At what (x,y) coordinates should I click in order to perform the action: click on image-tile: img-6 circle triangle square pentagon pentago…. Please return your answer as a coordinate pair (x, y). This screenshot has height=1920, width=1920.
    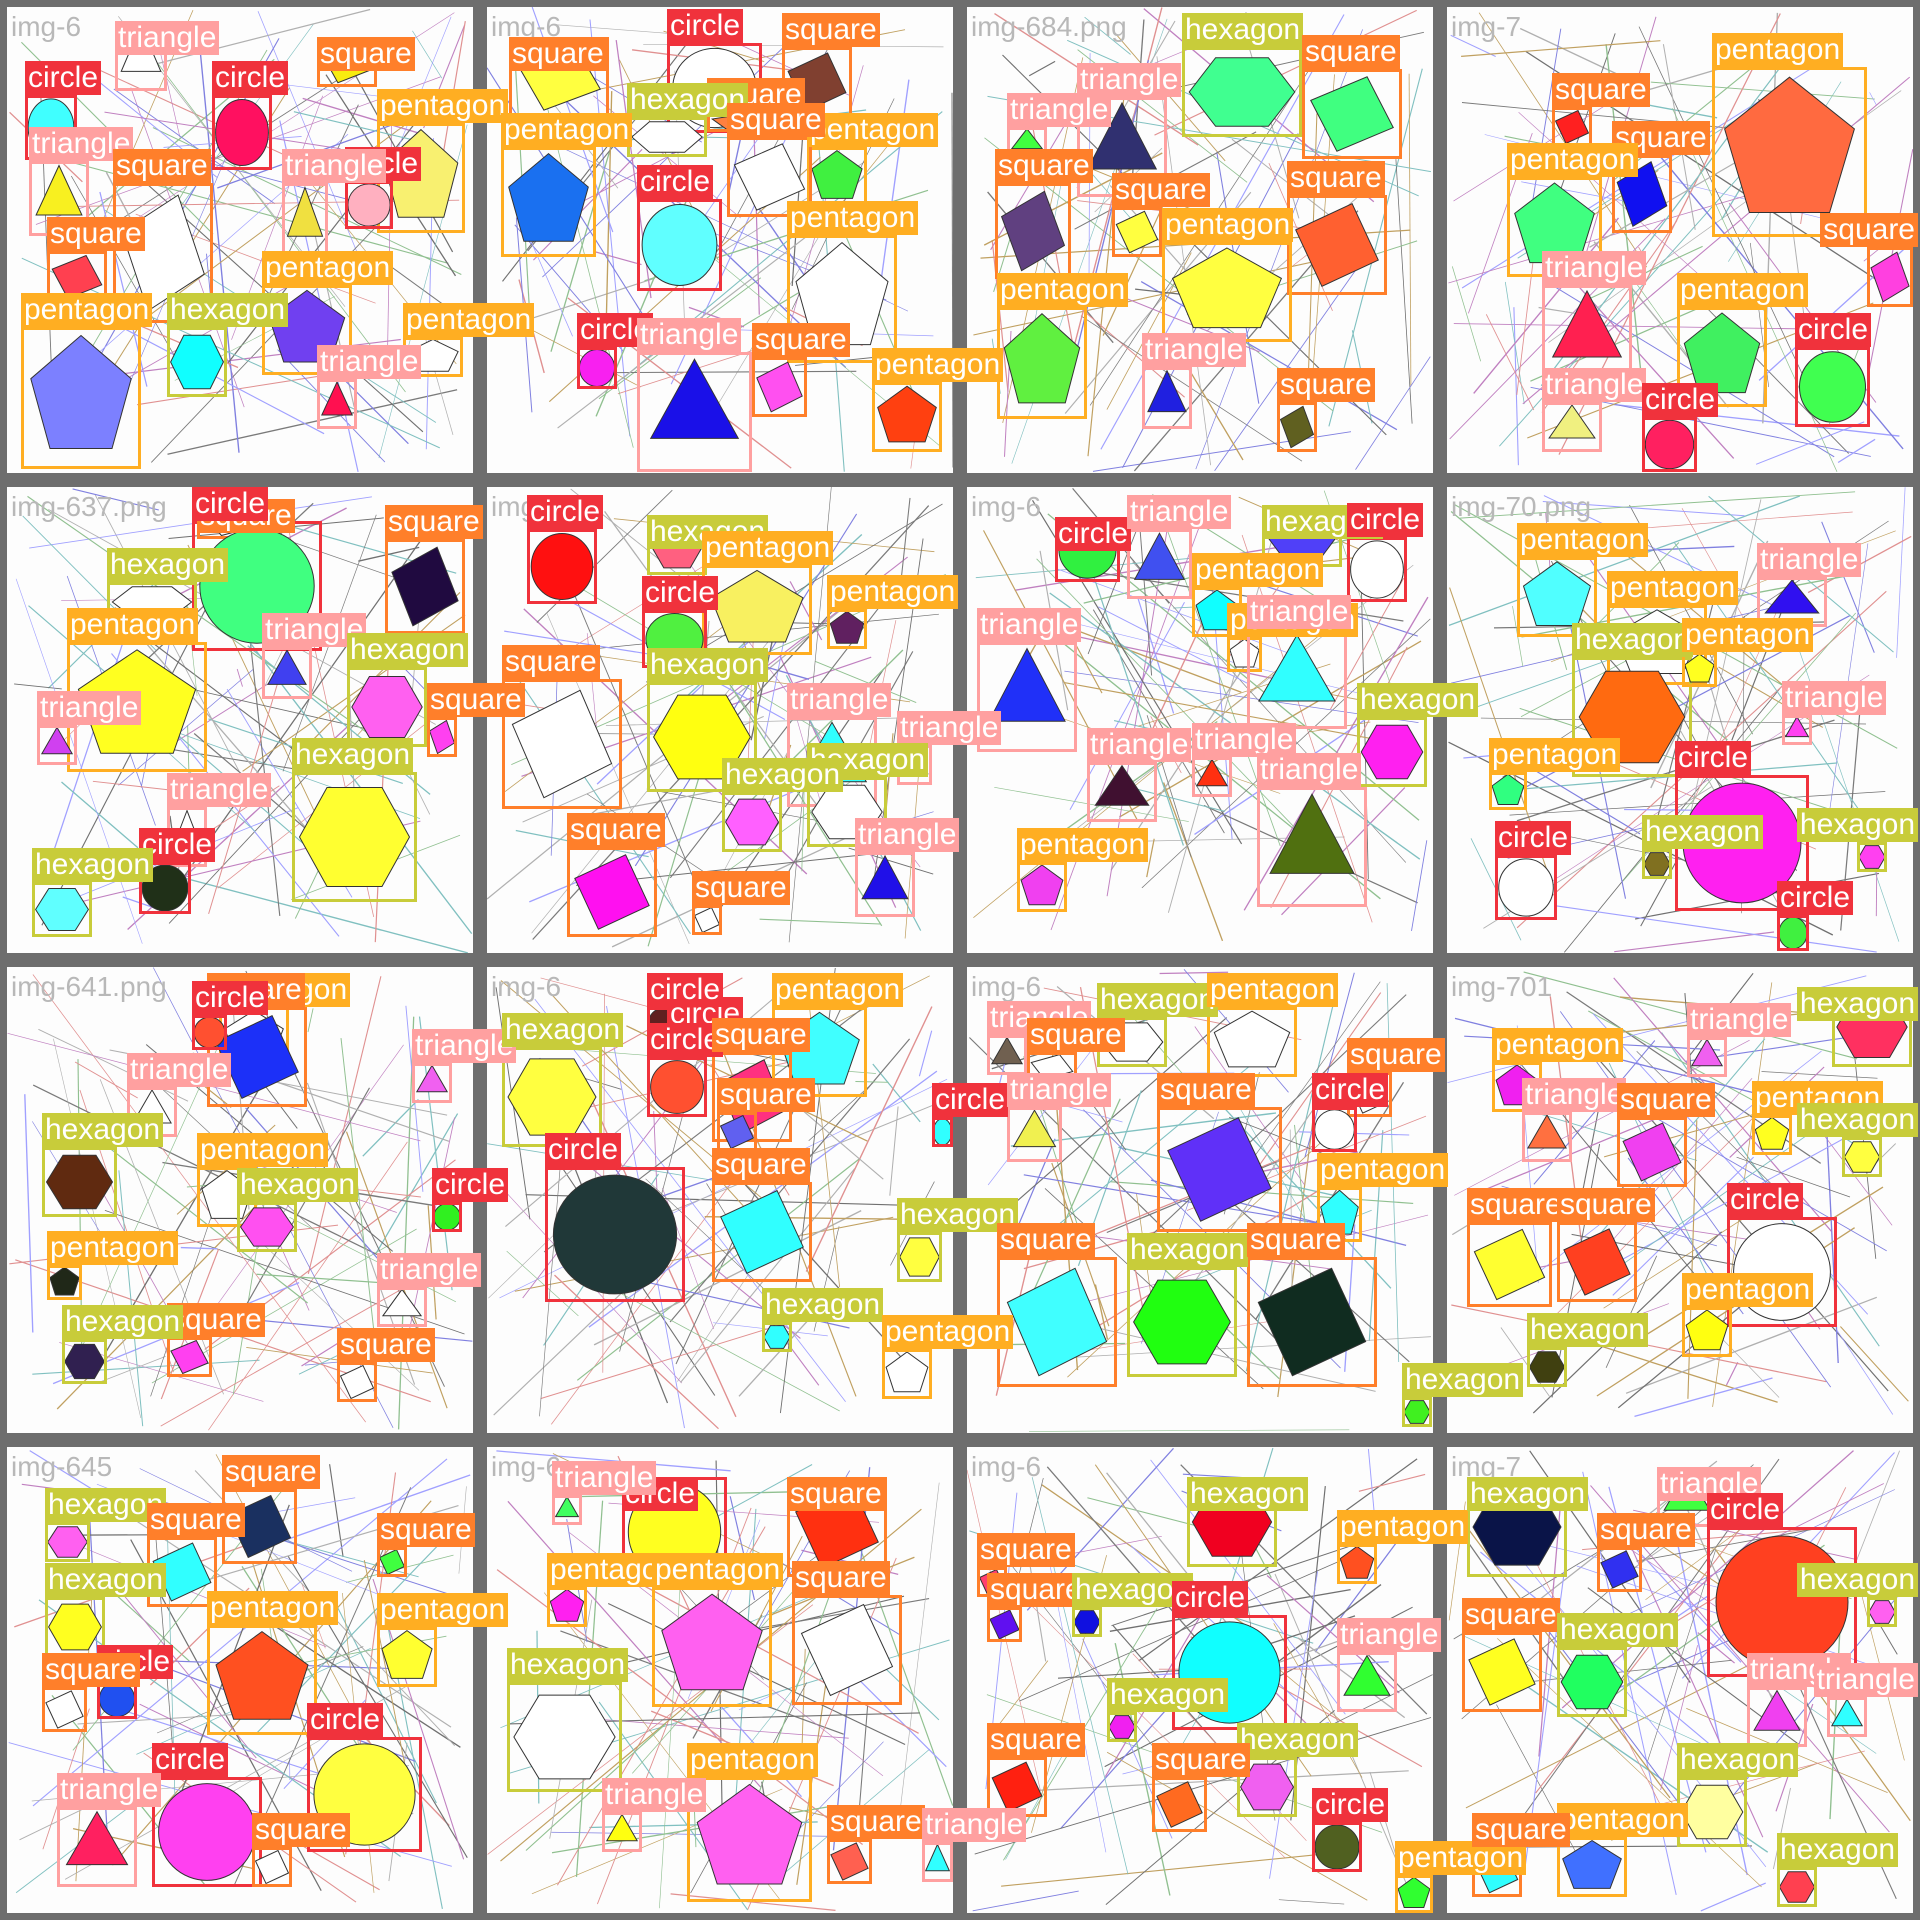
    Looking at the image, I should click on (753, 1680).